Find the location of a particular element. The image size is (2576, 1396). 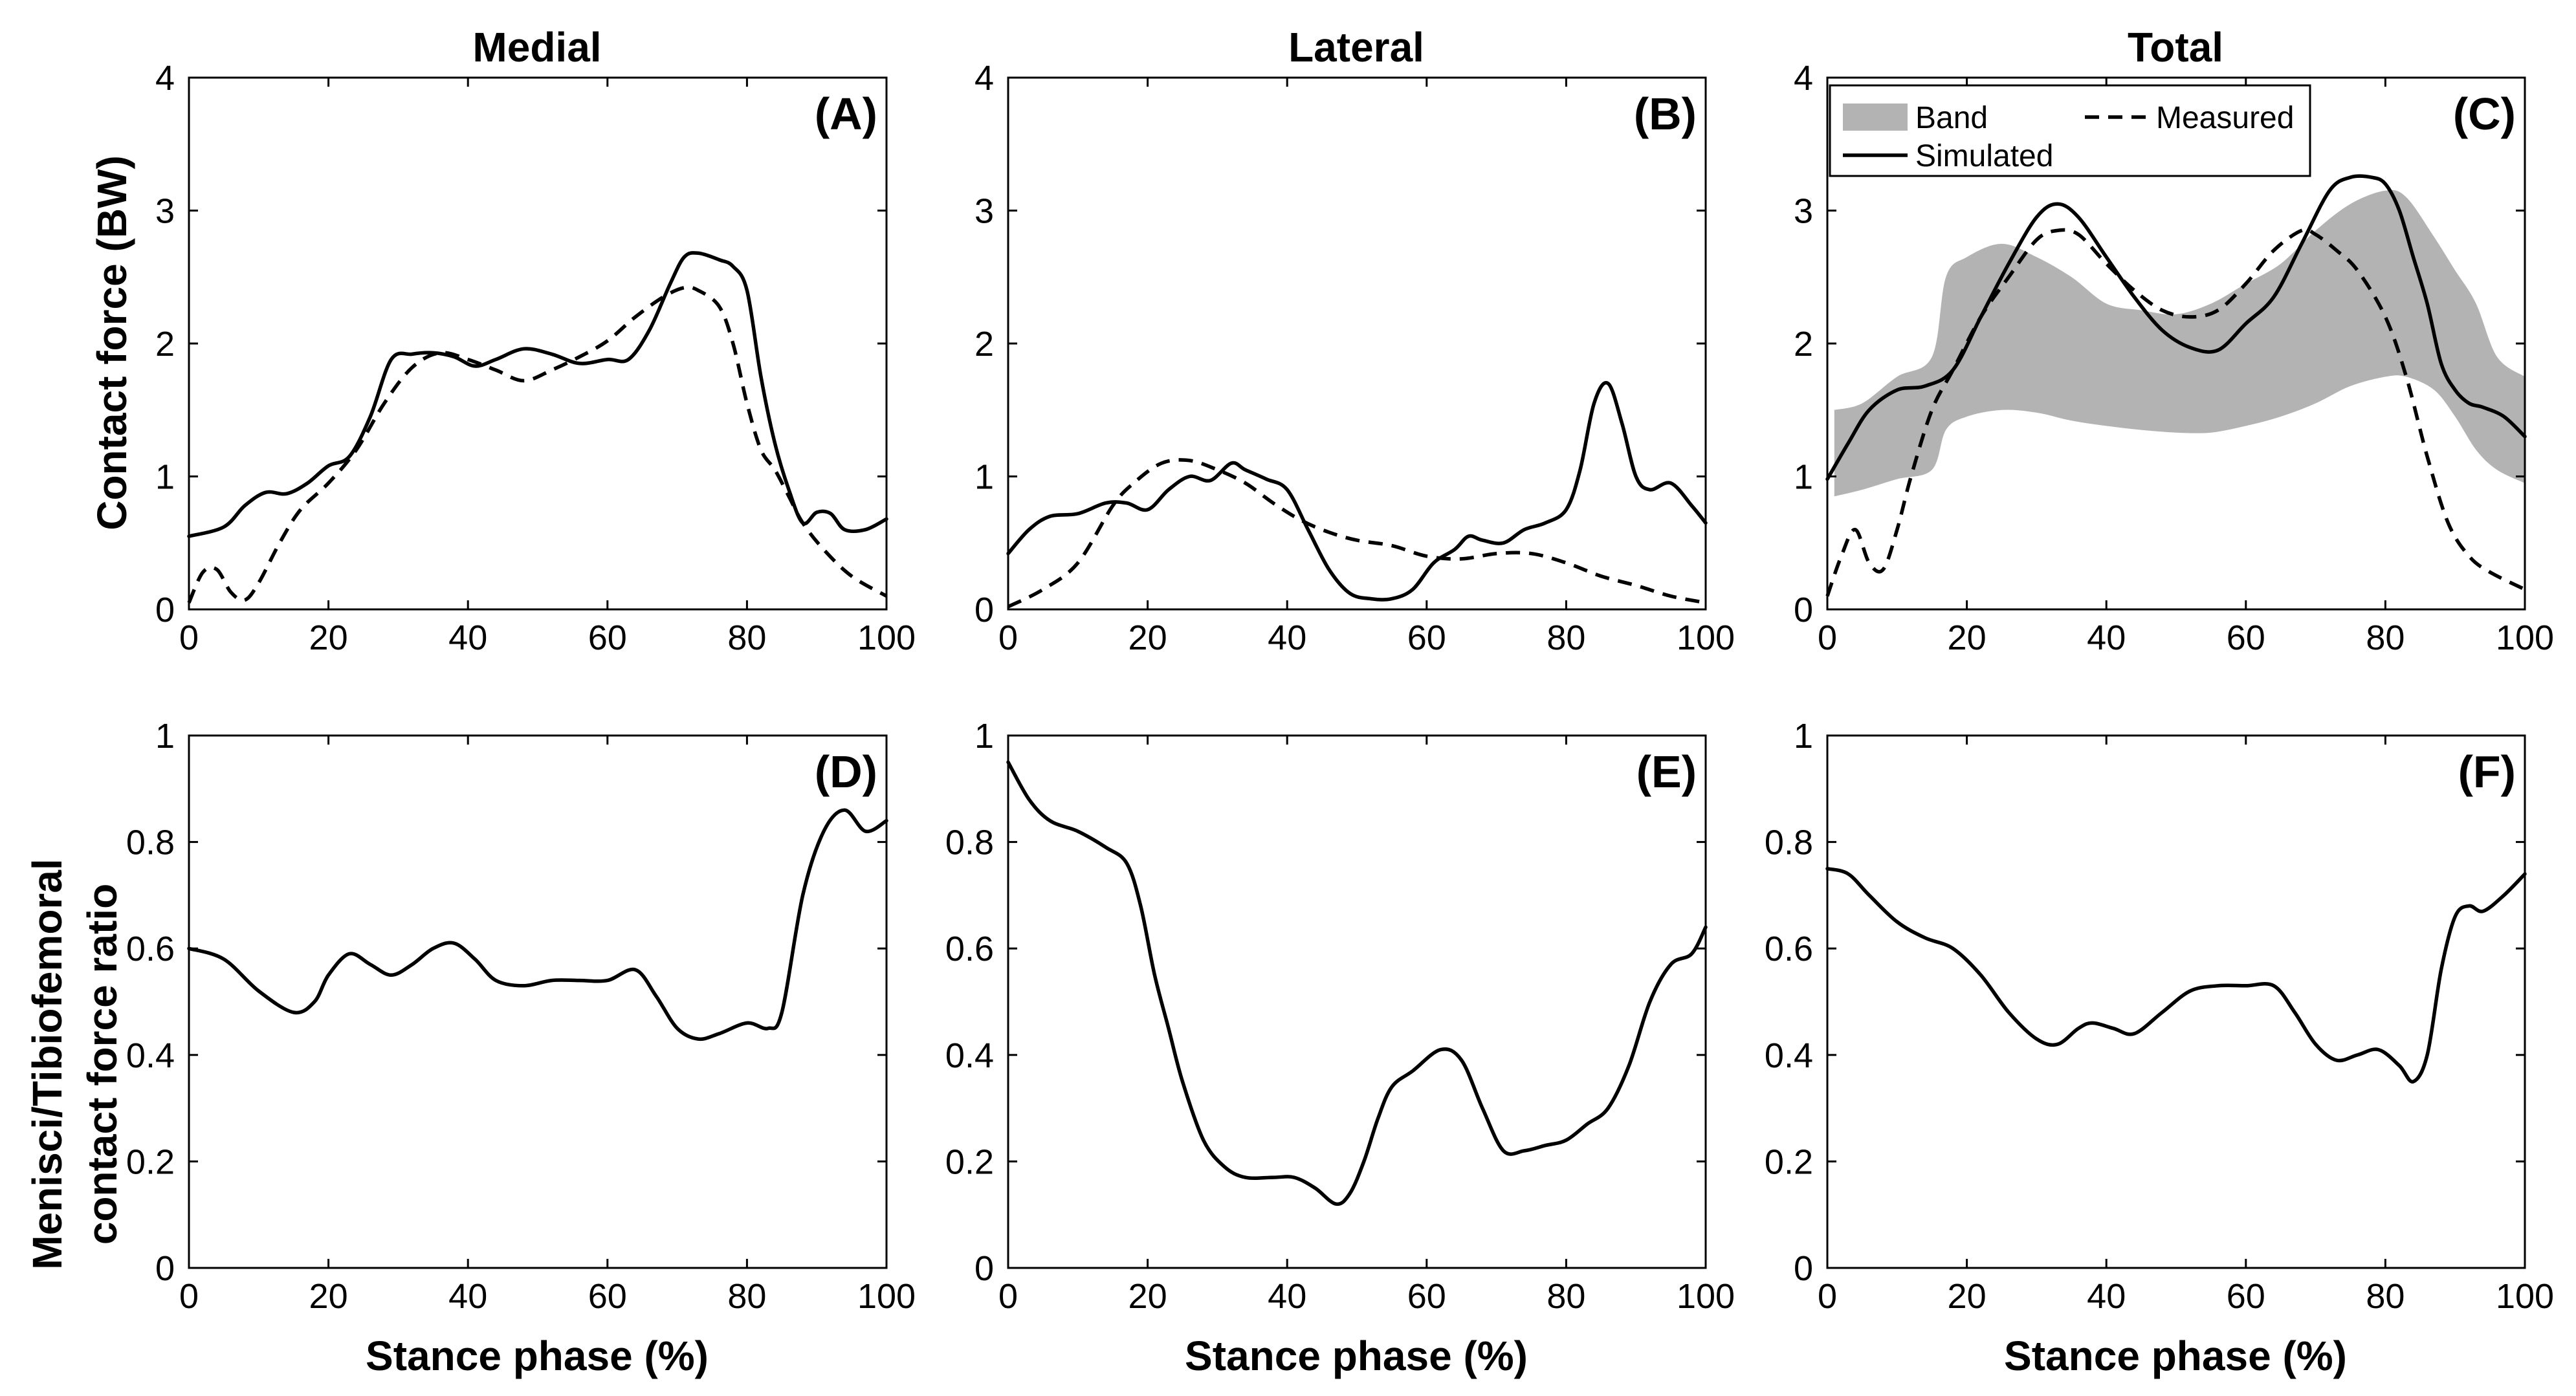

axes-frame-f is located at coordinates (2176, 1001).